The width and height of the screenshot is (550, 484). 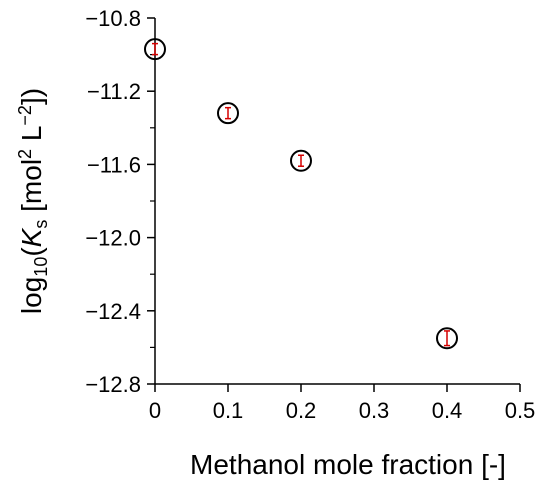 What do you see at coordinates (114, 164) in the screenshot?
I see `y-tick-label: −11.6` at bounding box center [114, 164].